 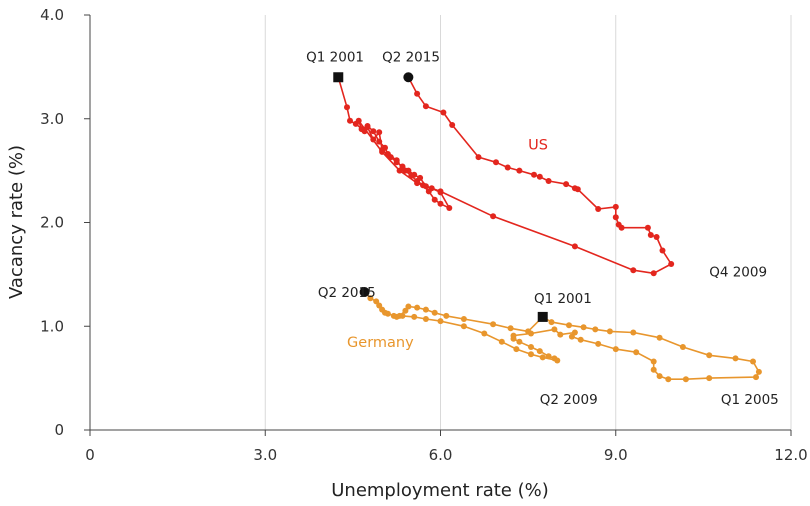 I want to click on end-marker-circle, so click(x=408, y=77).